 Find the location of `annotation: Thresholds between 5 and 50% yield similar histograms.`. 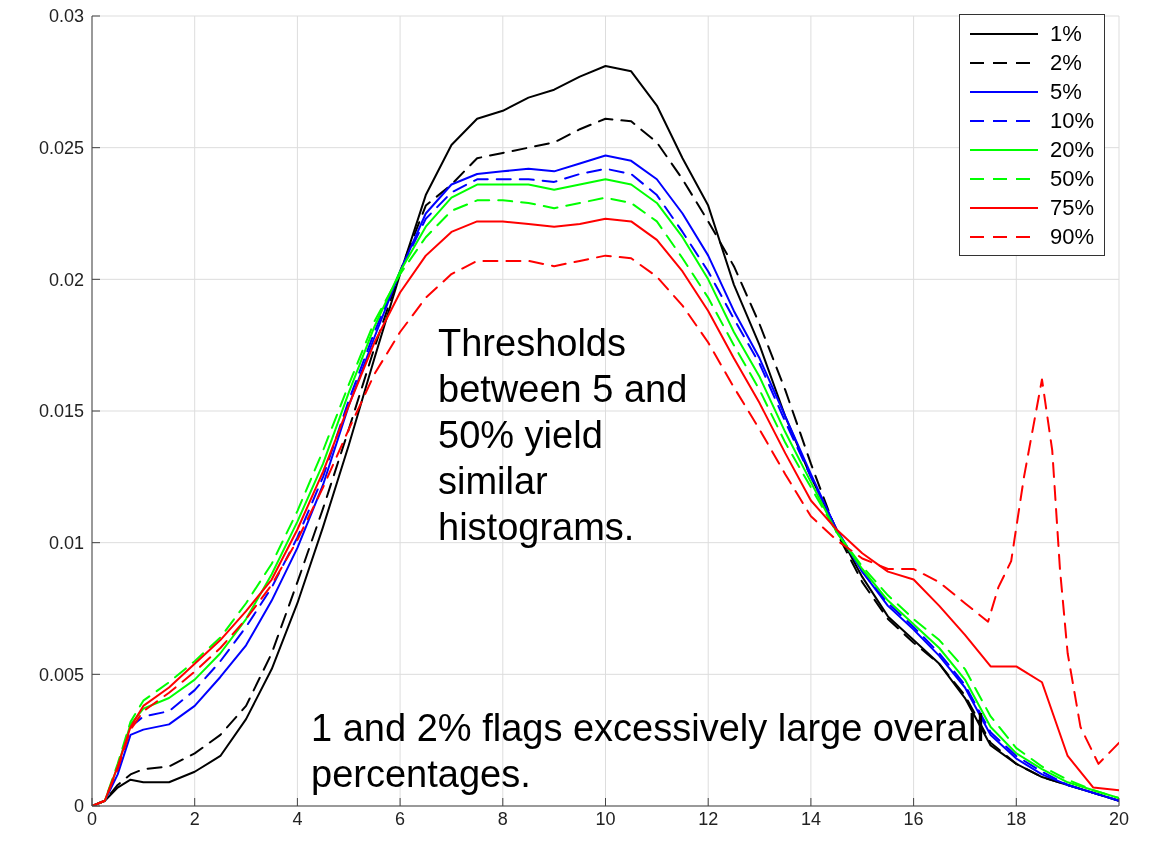

annotation: Thresholds between 5 and 50% yield similar histograms. is located at coordinates (563, 435).